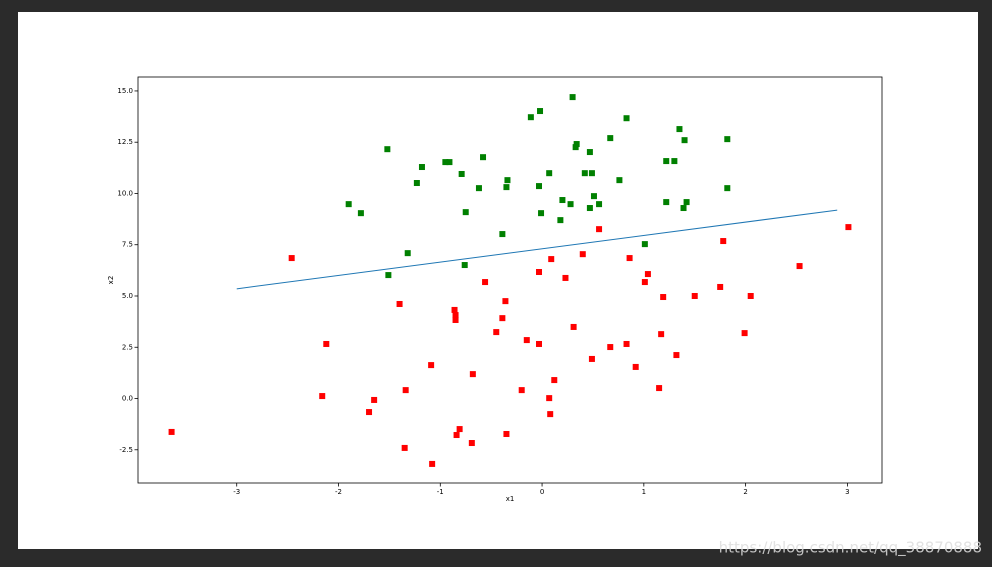  I want to click on y-tick-label: 0.0, so click(127, 399).